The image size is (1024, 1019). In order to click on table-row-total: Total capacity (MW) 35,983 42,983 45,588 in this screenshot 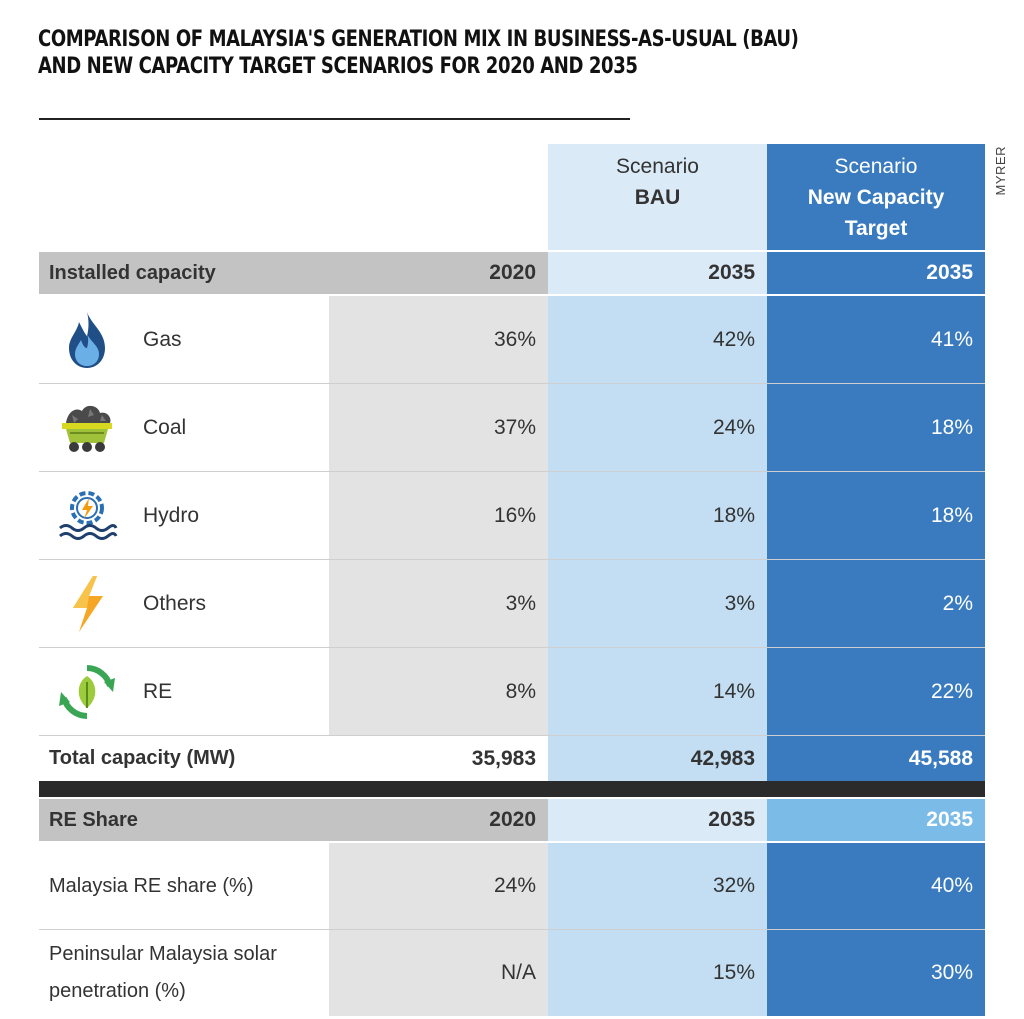, I will do `click(512, 758)`.